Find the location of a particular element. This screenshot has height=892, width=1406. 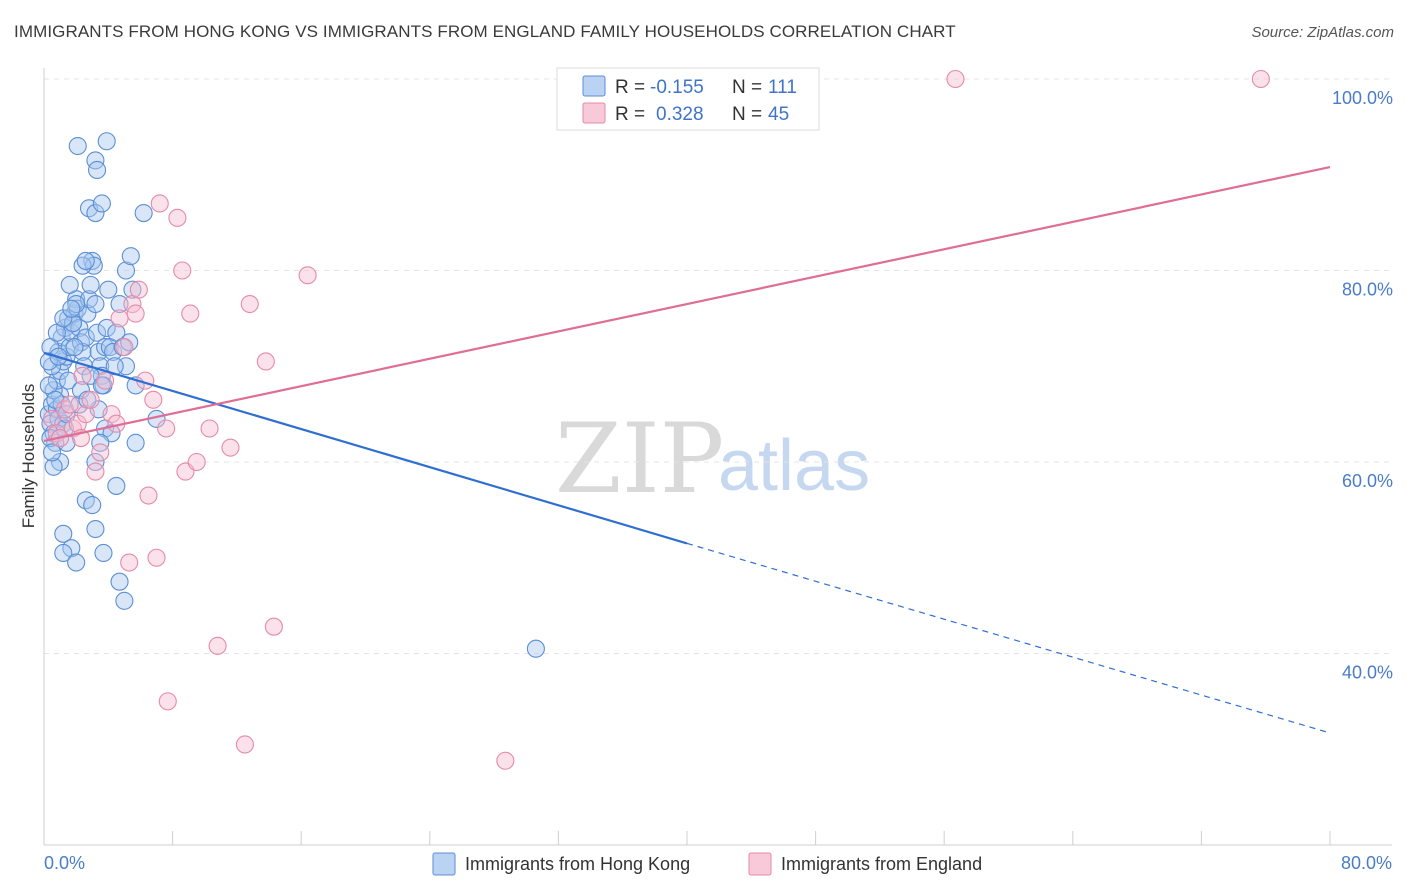

y-tick-labels: 40.0% 60.0% 80.0% 100.0% is located at coordinates (1362, 385).